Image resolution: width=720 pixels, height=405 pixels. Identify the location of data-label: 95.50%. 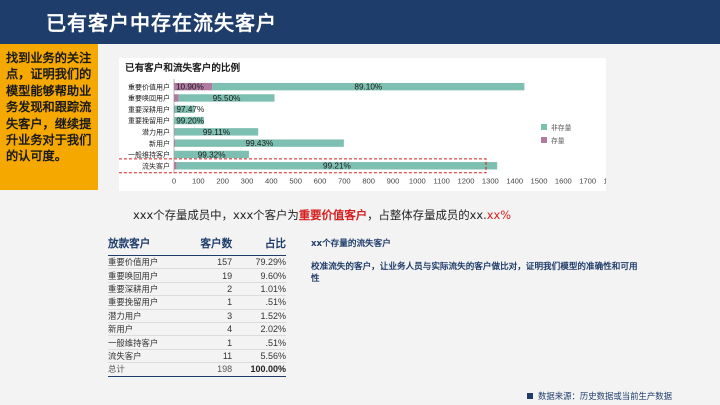
(227, 98).